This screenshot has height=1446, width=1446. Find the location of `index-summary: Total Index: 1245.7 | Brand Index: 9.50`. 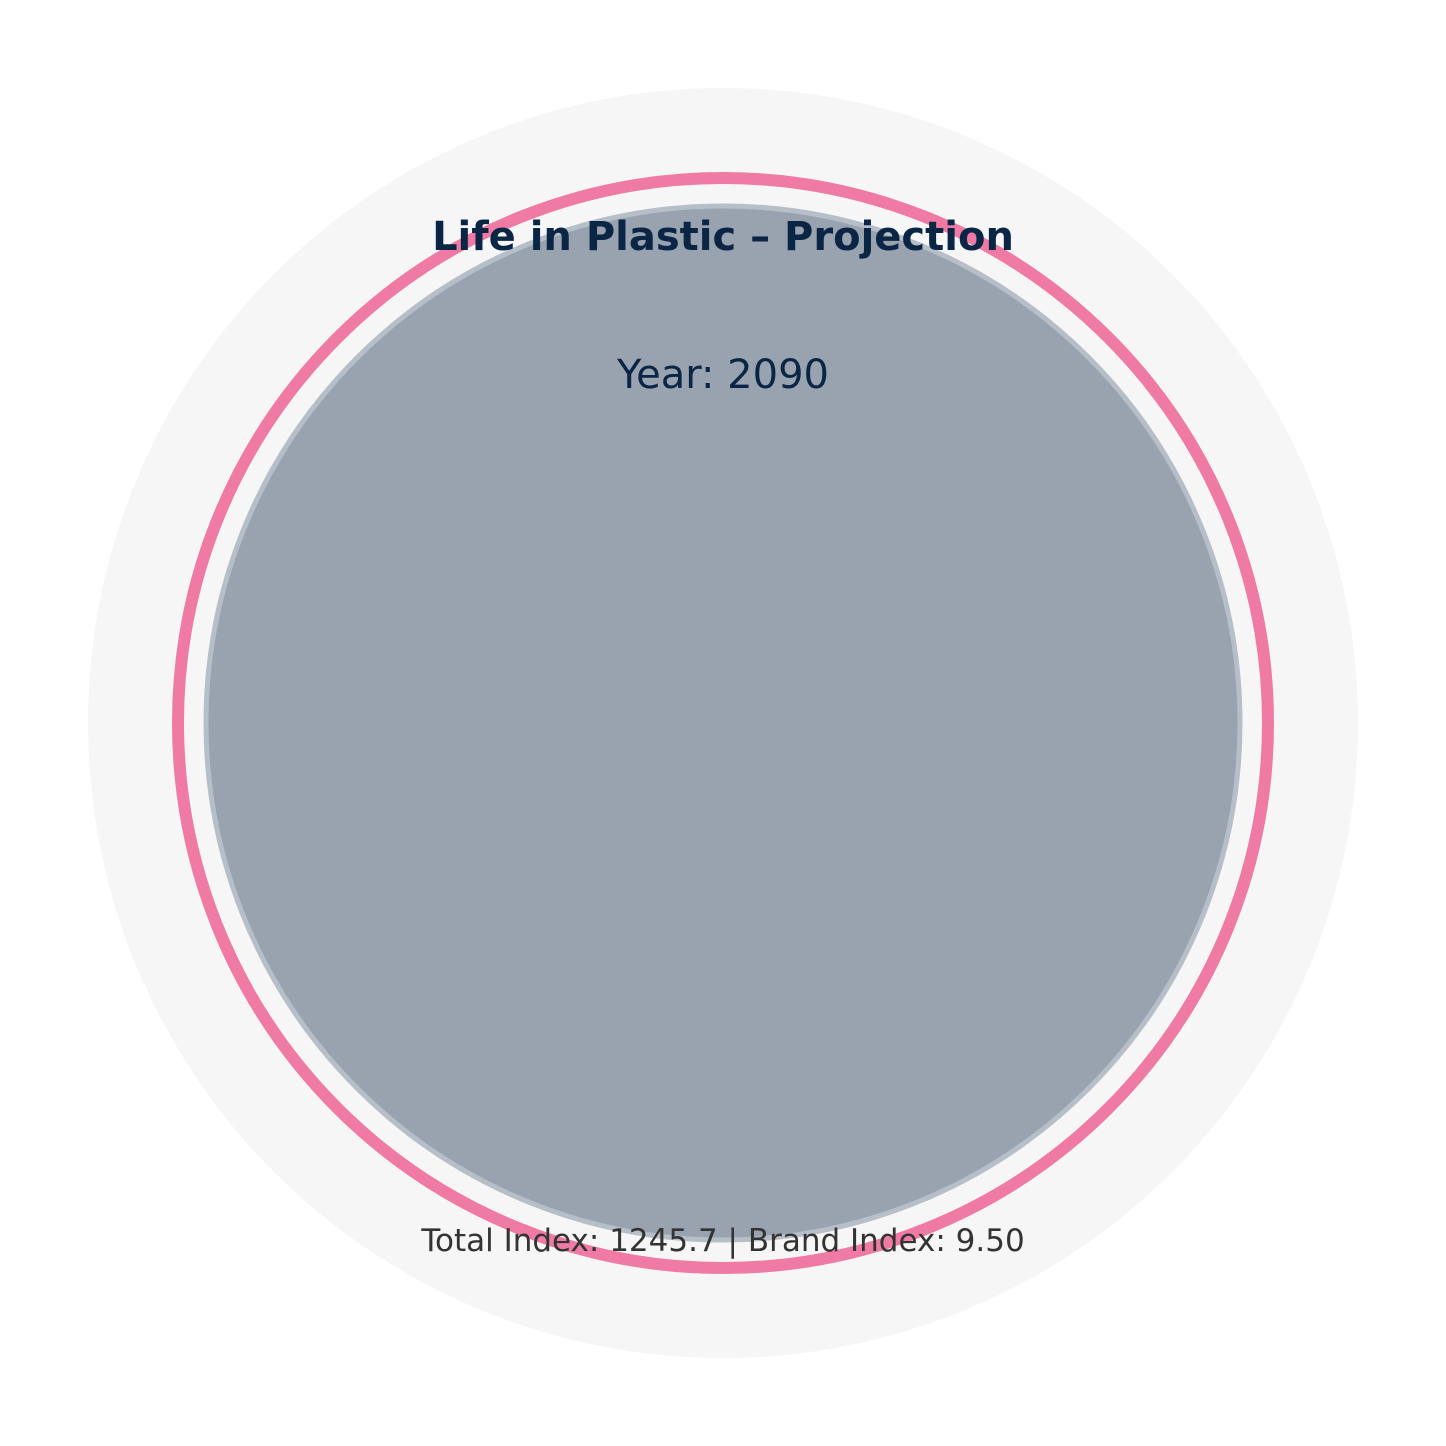

index-summary: Total Index: 1245.7 | Brand Index: 9.50 is located at coordinates (722, 1241).